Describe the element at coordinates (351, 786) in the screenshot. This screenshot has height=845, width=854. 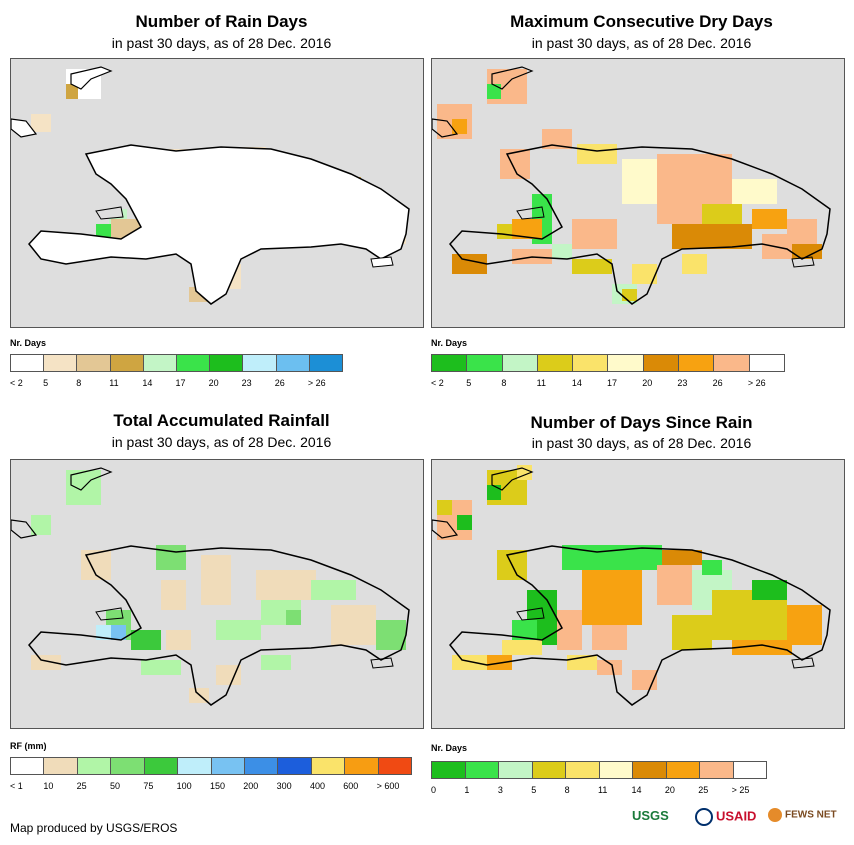
I see `legend-tick-label: 600` at that location.